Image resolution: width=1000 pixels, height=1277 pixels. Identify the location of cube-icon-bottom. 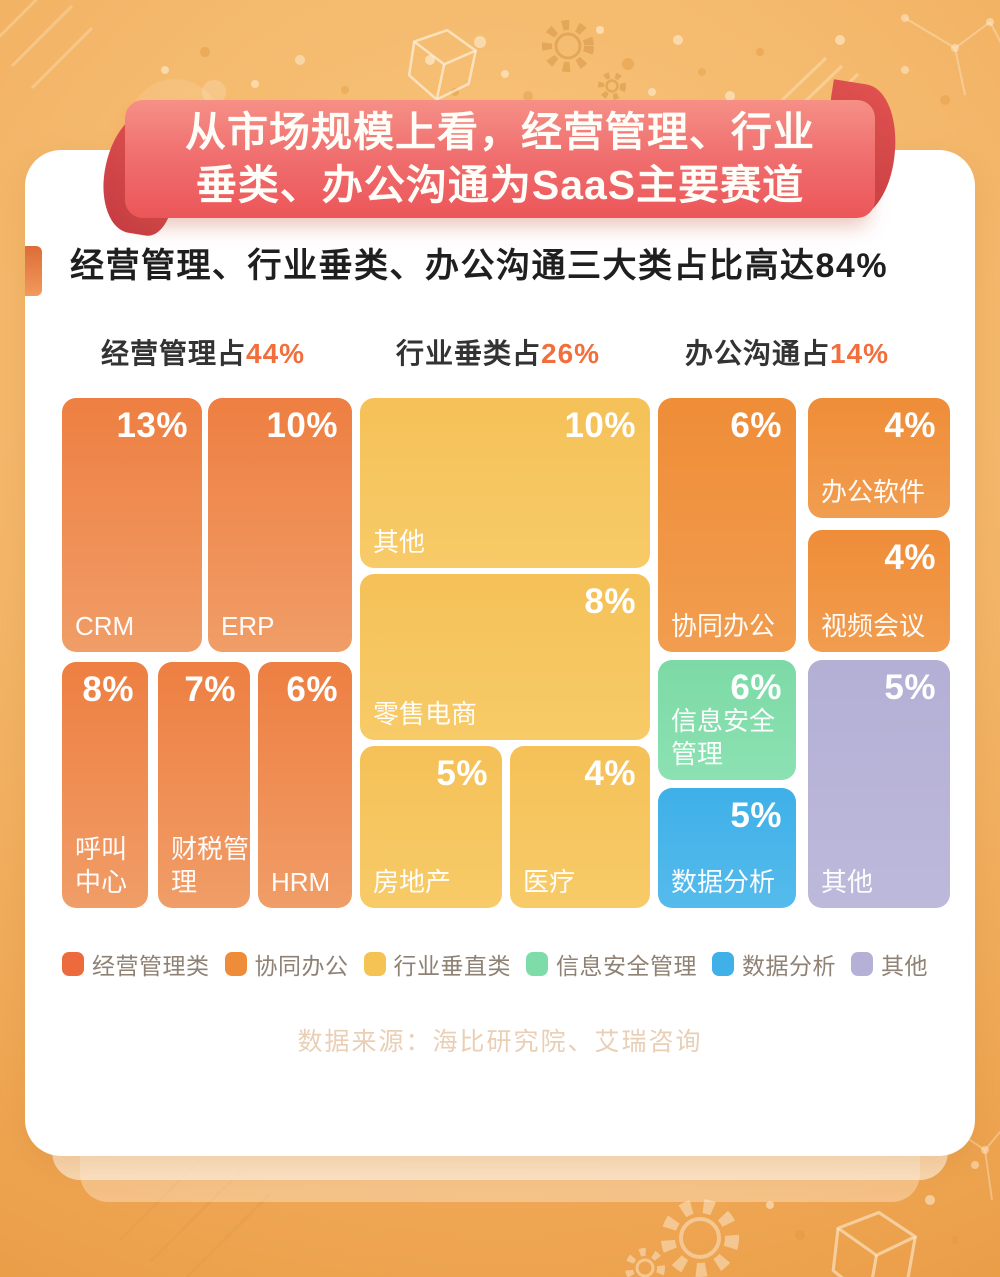
(874, 1243).